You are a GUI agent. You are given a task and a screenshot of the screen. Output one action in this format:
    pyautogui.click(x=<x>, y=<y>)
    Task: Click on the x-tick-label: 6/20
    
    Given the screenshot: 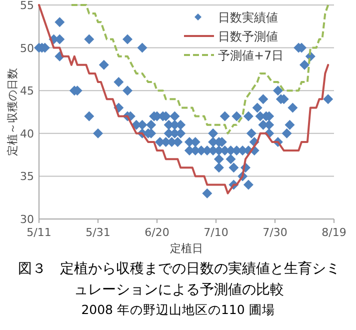 What is the action you would take?
    pyautogui.click(x=157, y=232)
    